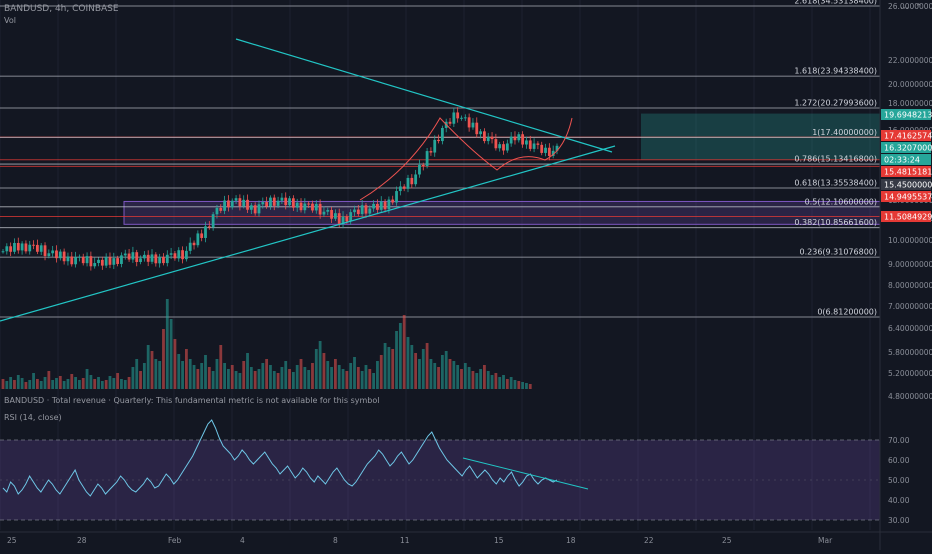  I want to click on date-tick-label: 15, so click(499, 540).